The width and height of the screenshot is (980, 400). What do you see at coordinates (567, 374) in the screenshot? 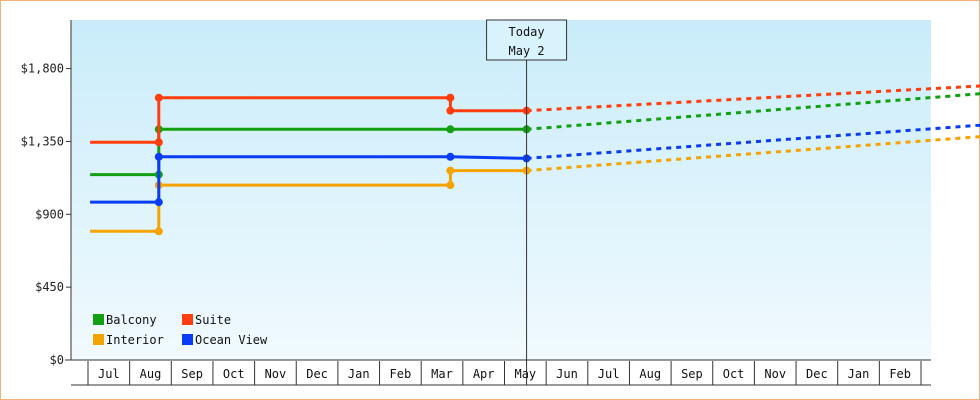
I see `month-label: Jun` at bounding box center [567, 374].